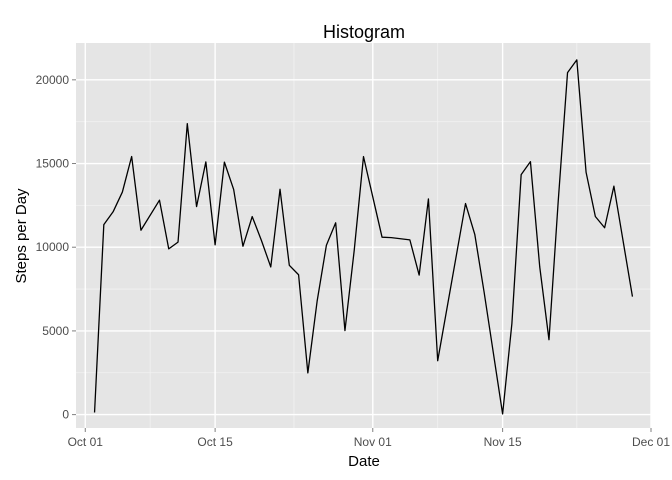 This screenshot has width=672, height=480. What do you see at coordinates (364, 461) in the screenshot?
I see `x-axis-label: Date` at bounding box center [364, 461].